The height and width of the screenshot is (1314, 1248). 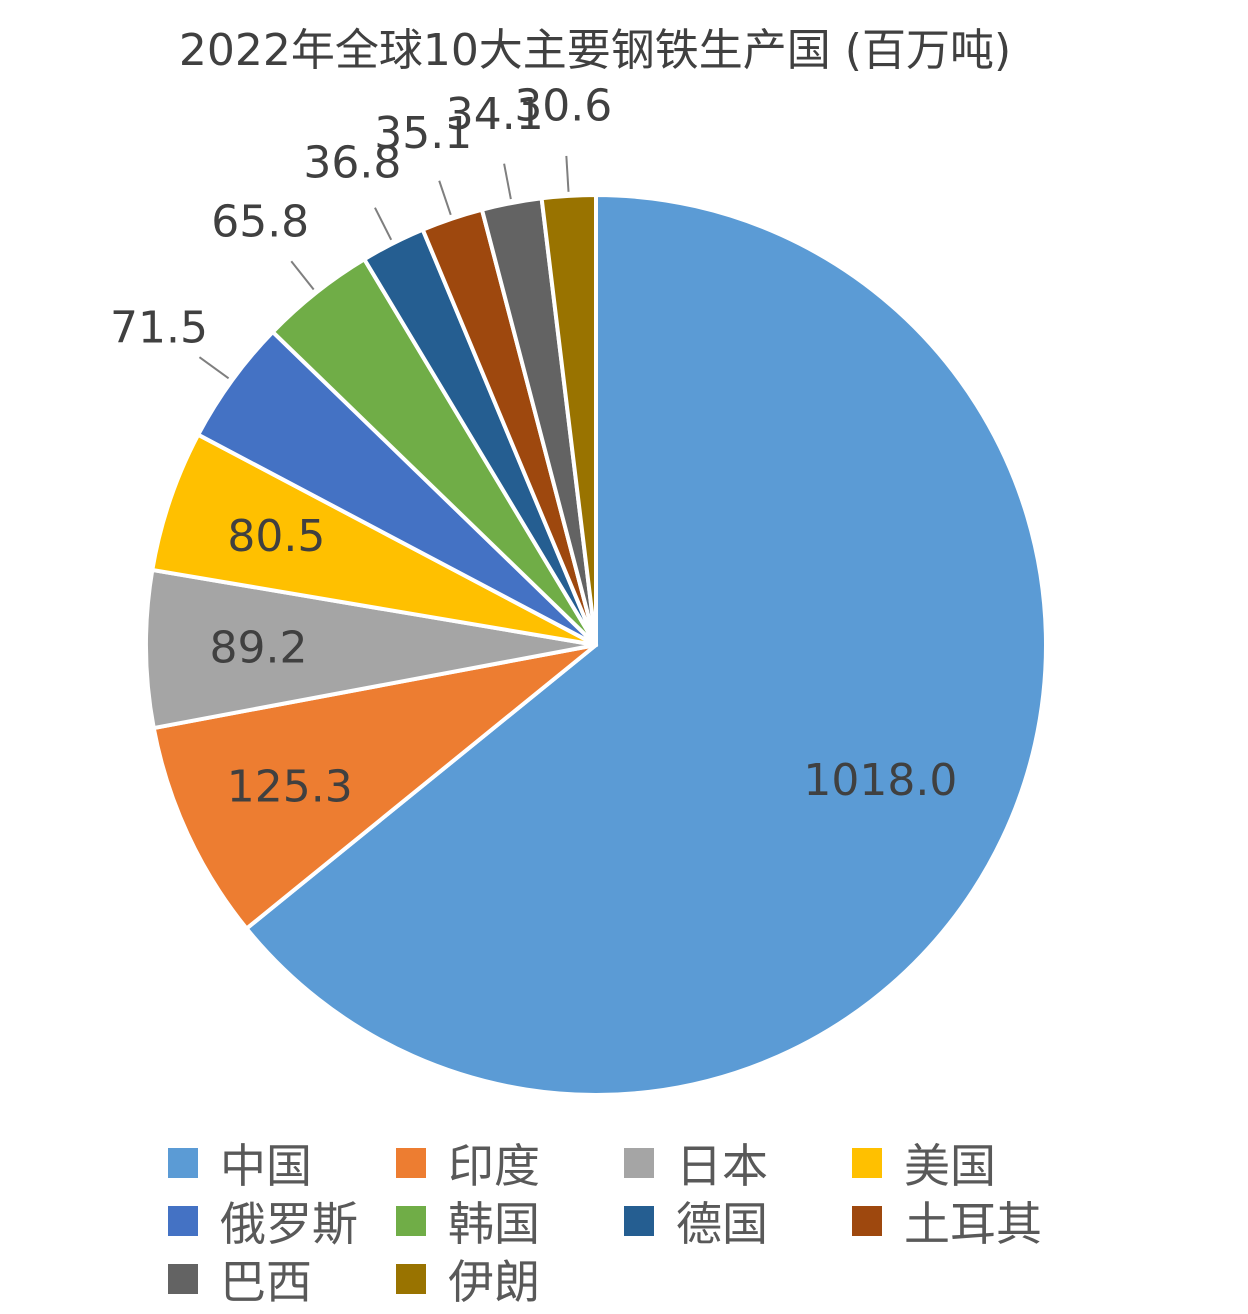 What do you see at coordinates (260, 222) in the screenshot?
I see `data-label-6: 65.8` at bounding box center [260, 222].